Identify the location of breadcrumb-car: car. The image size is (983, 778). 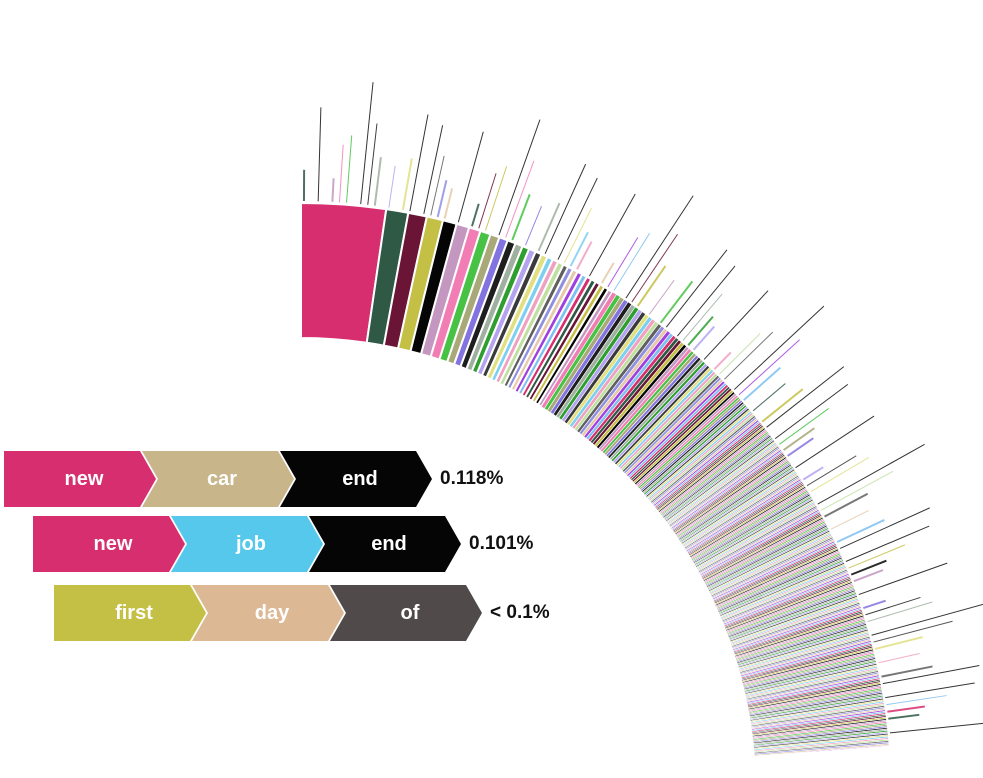
(218, 479).